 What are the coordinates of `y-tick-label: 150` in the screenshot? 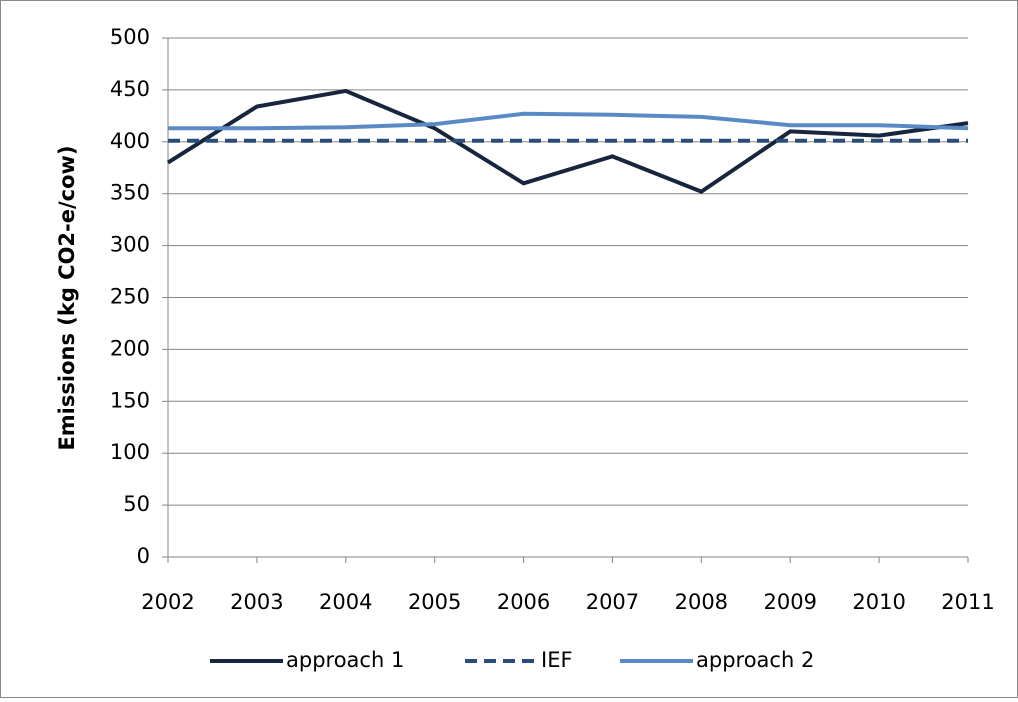 It's located at (130, 400).